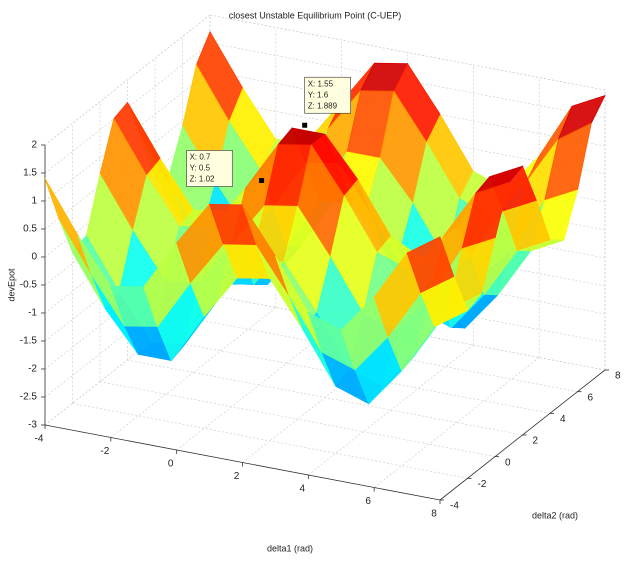 The image size is (631, 565). What do you see at coordinates (32, 425) in the screenshot?
I see `z-tick-label: -3` at bounding box center [32, 425].